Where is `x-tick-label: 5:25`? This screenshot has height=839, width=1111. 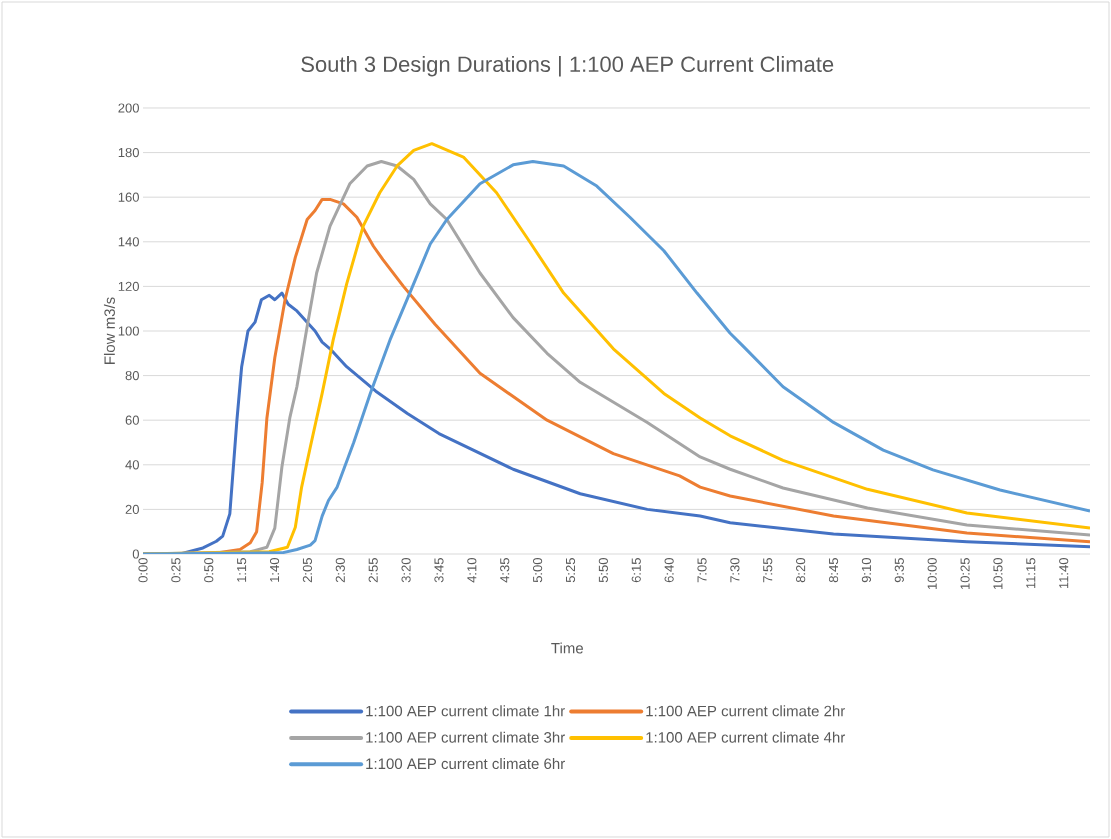
x-tick-label: 5:25 is located at coordinates (570, 570).